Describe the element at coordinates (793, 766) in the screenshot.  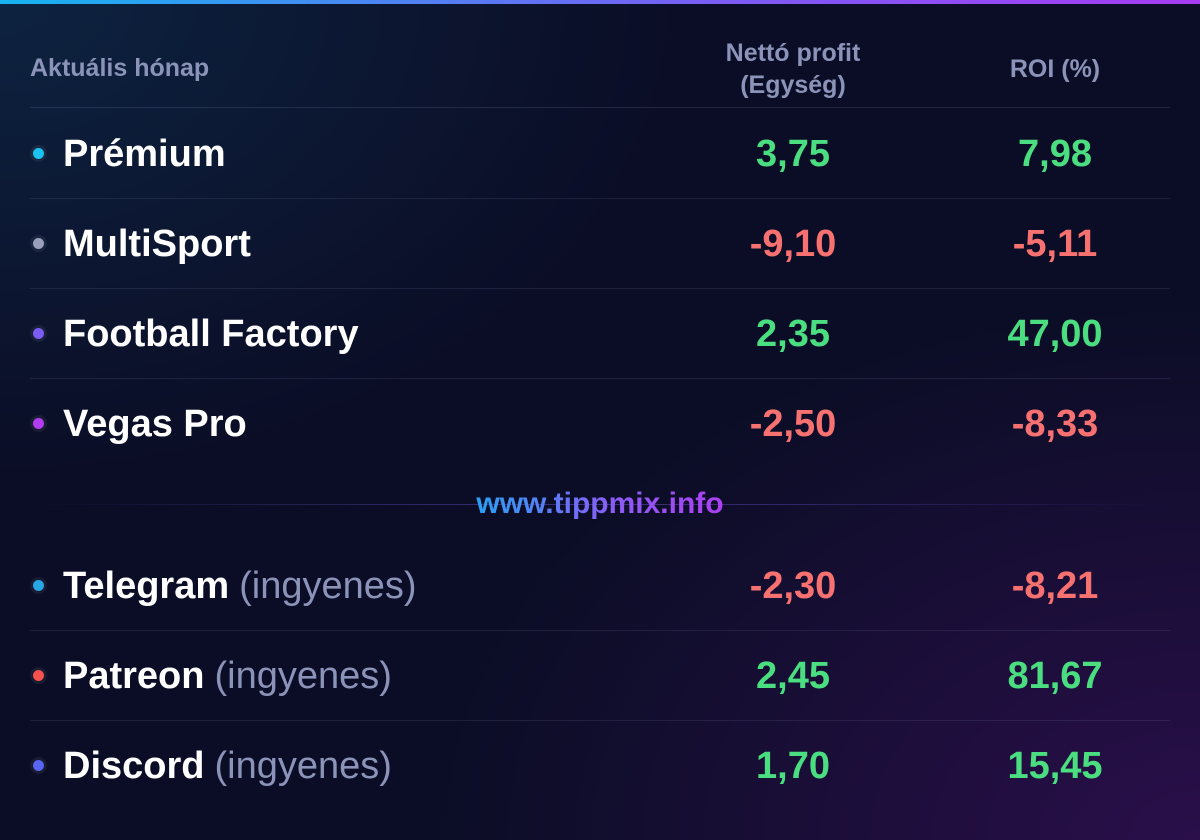
I see `profit-value: 1,70` at that location.